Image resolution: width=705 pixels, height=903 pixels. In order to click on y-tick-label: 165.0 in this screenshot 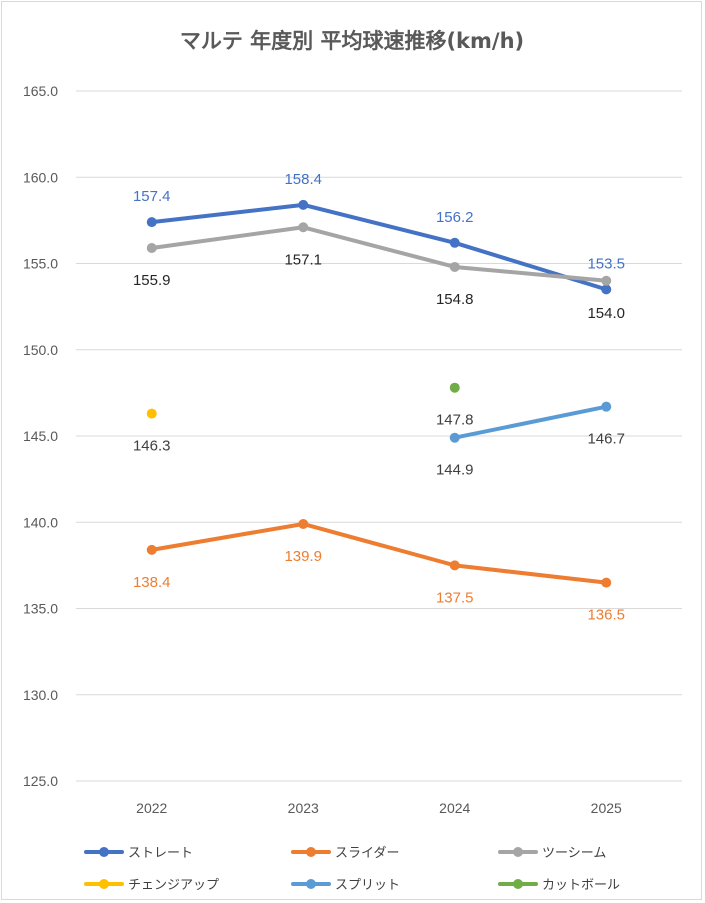, I will do `click(40, 91)`.